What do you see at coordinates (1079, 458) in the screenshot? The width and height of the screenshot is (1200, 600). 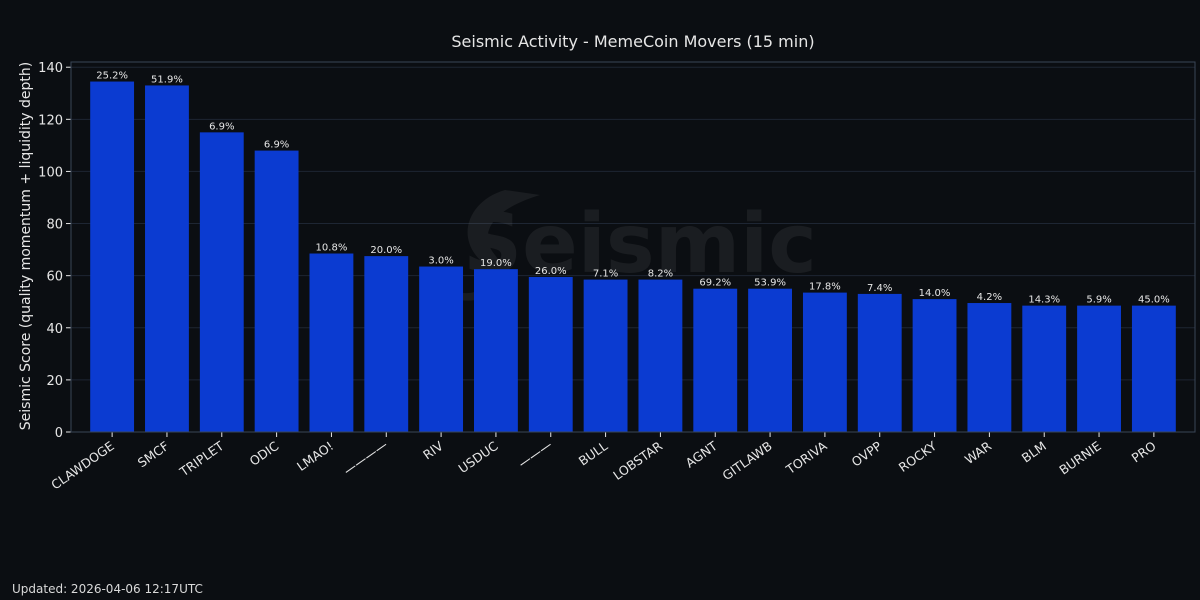 I see `x-tick-label: BURNIE` at bounding box center [1079, 458].